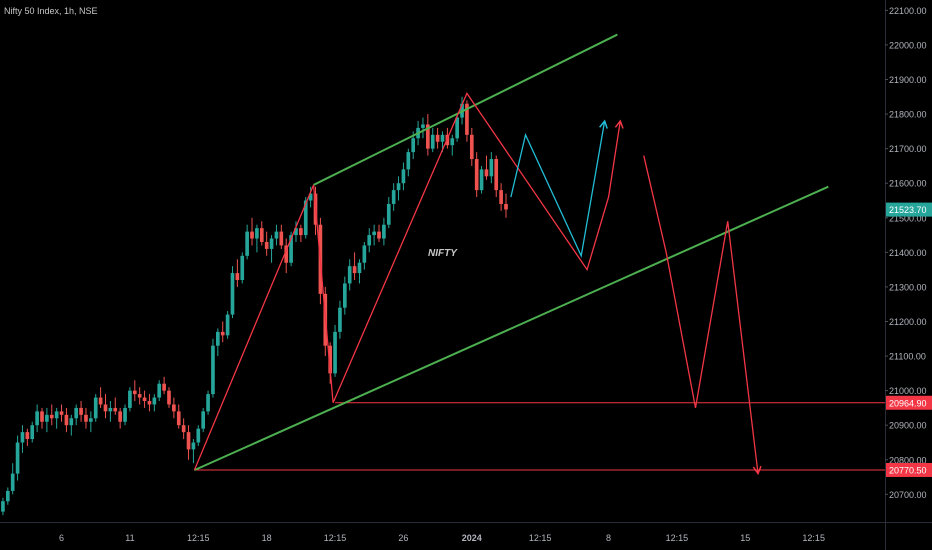 The image size is (932, 550). What do you see at coordinates (701, 314) in the screenshot?
I see `projection-path-red-down` at bounding box center [701, 314].